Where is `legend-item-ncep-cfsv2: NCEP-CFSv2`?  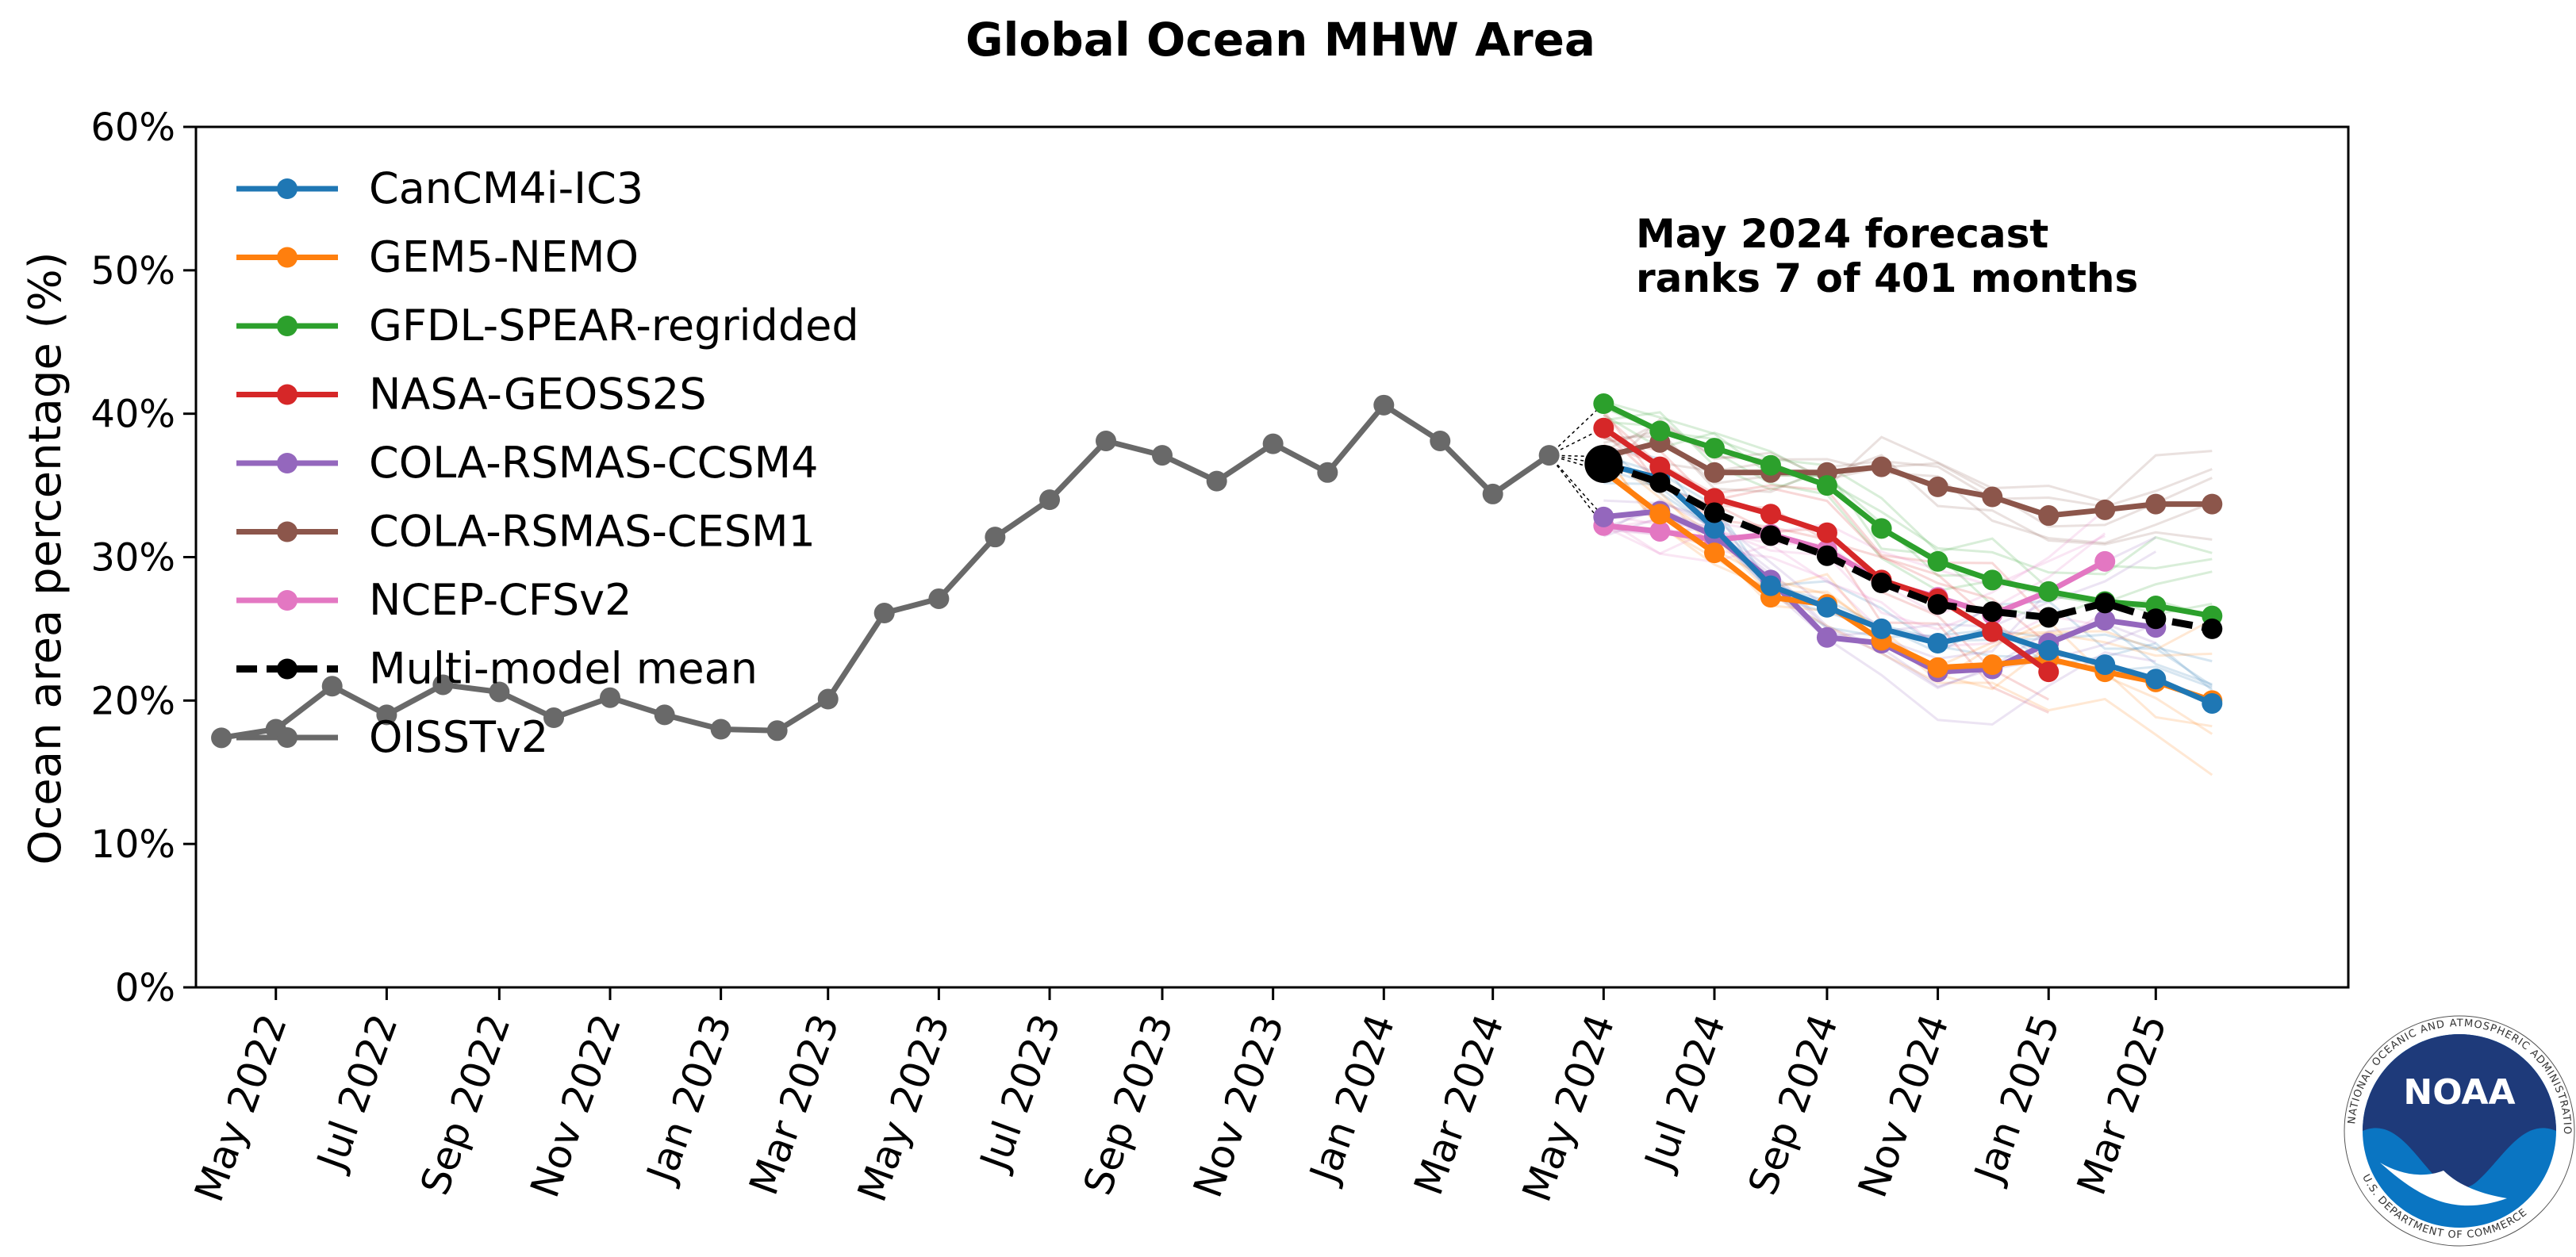 legend-item-ncep-cfsv2: NCEP-CFSv2 is located at coordinates (434, 600).